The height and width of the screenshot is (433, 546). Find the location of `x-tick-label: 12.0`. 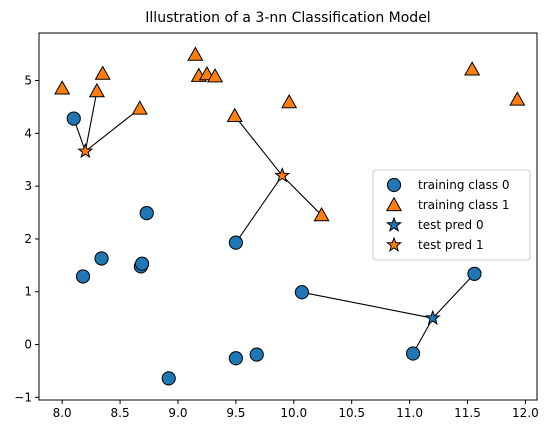

x-tick-label: 12.0 is located at coordinates (525, 413).